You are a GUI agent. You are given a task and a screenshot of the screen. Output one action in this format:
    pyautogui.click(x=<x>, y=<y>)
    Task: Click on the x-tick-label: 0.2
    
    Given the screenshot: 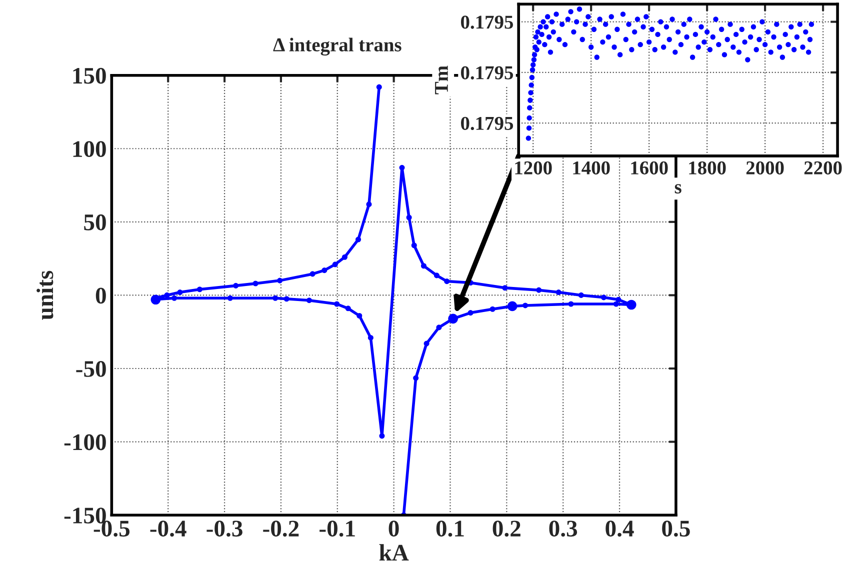 What is the action you would take?
    pyautogui.click(x=506, y=528)
    